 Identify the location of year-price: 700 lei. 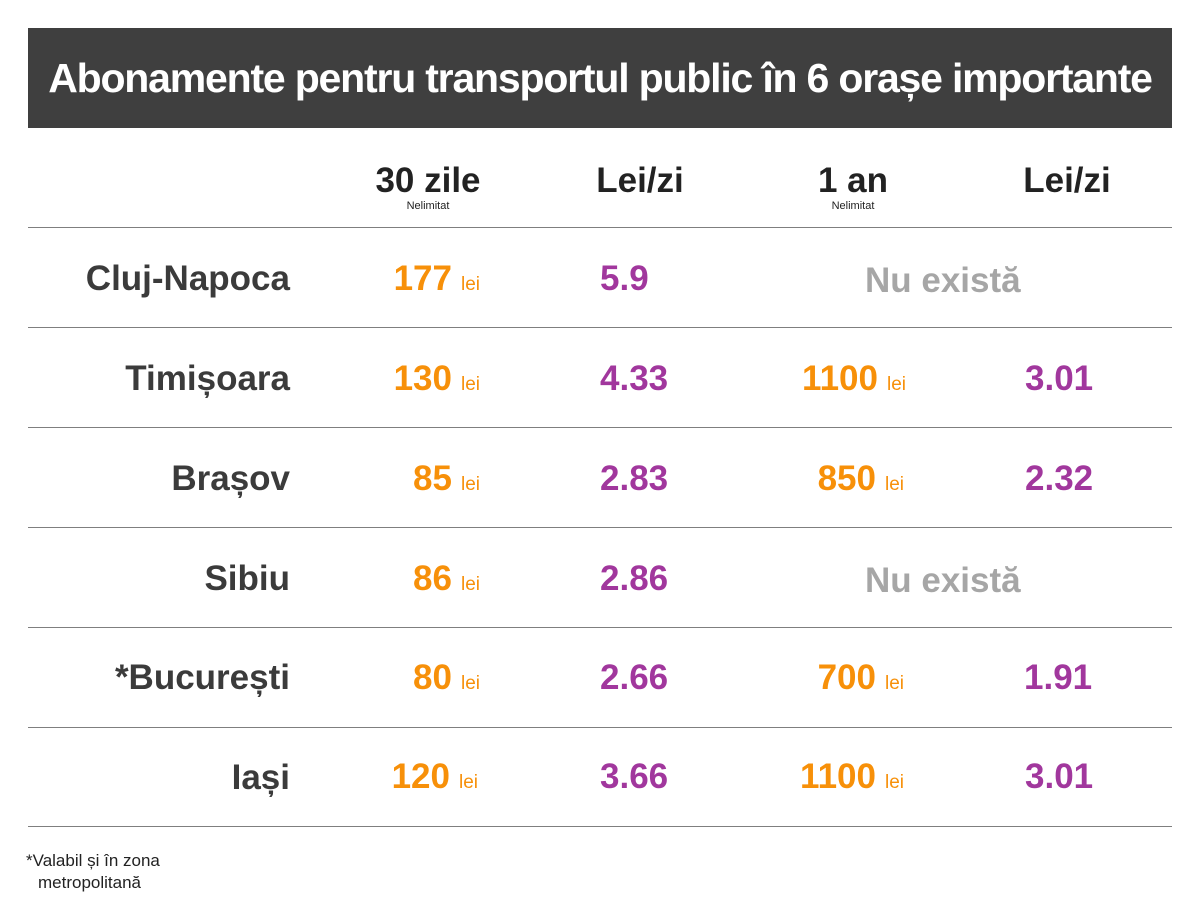
(861, 678).